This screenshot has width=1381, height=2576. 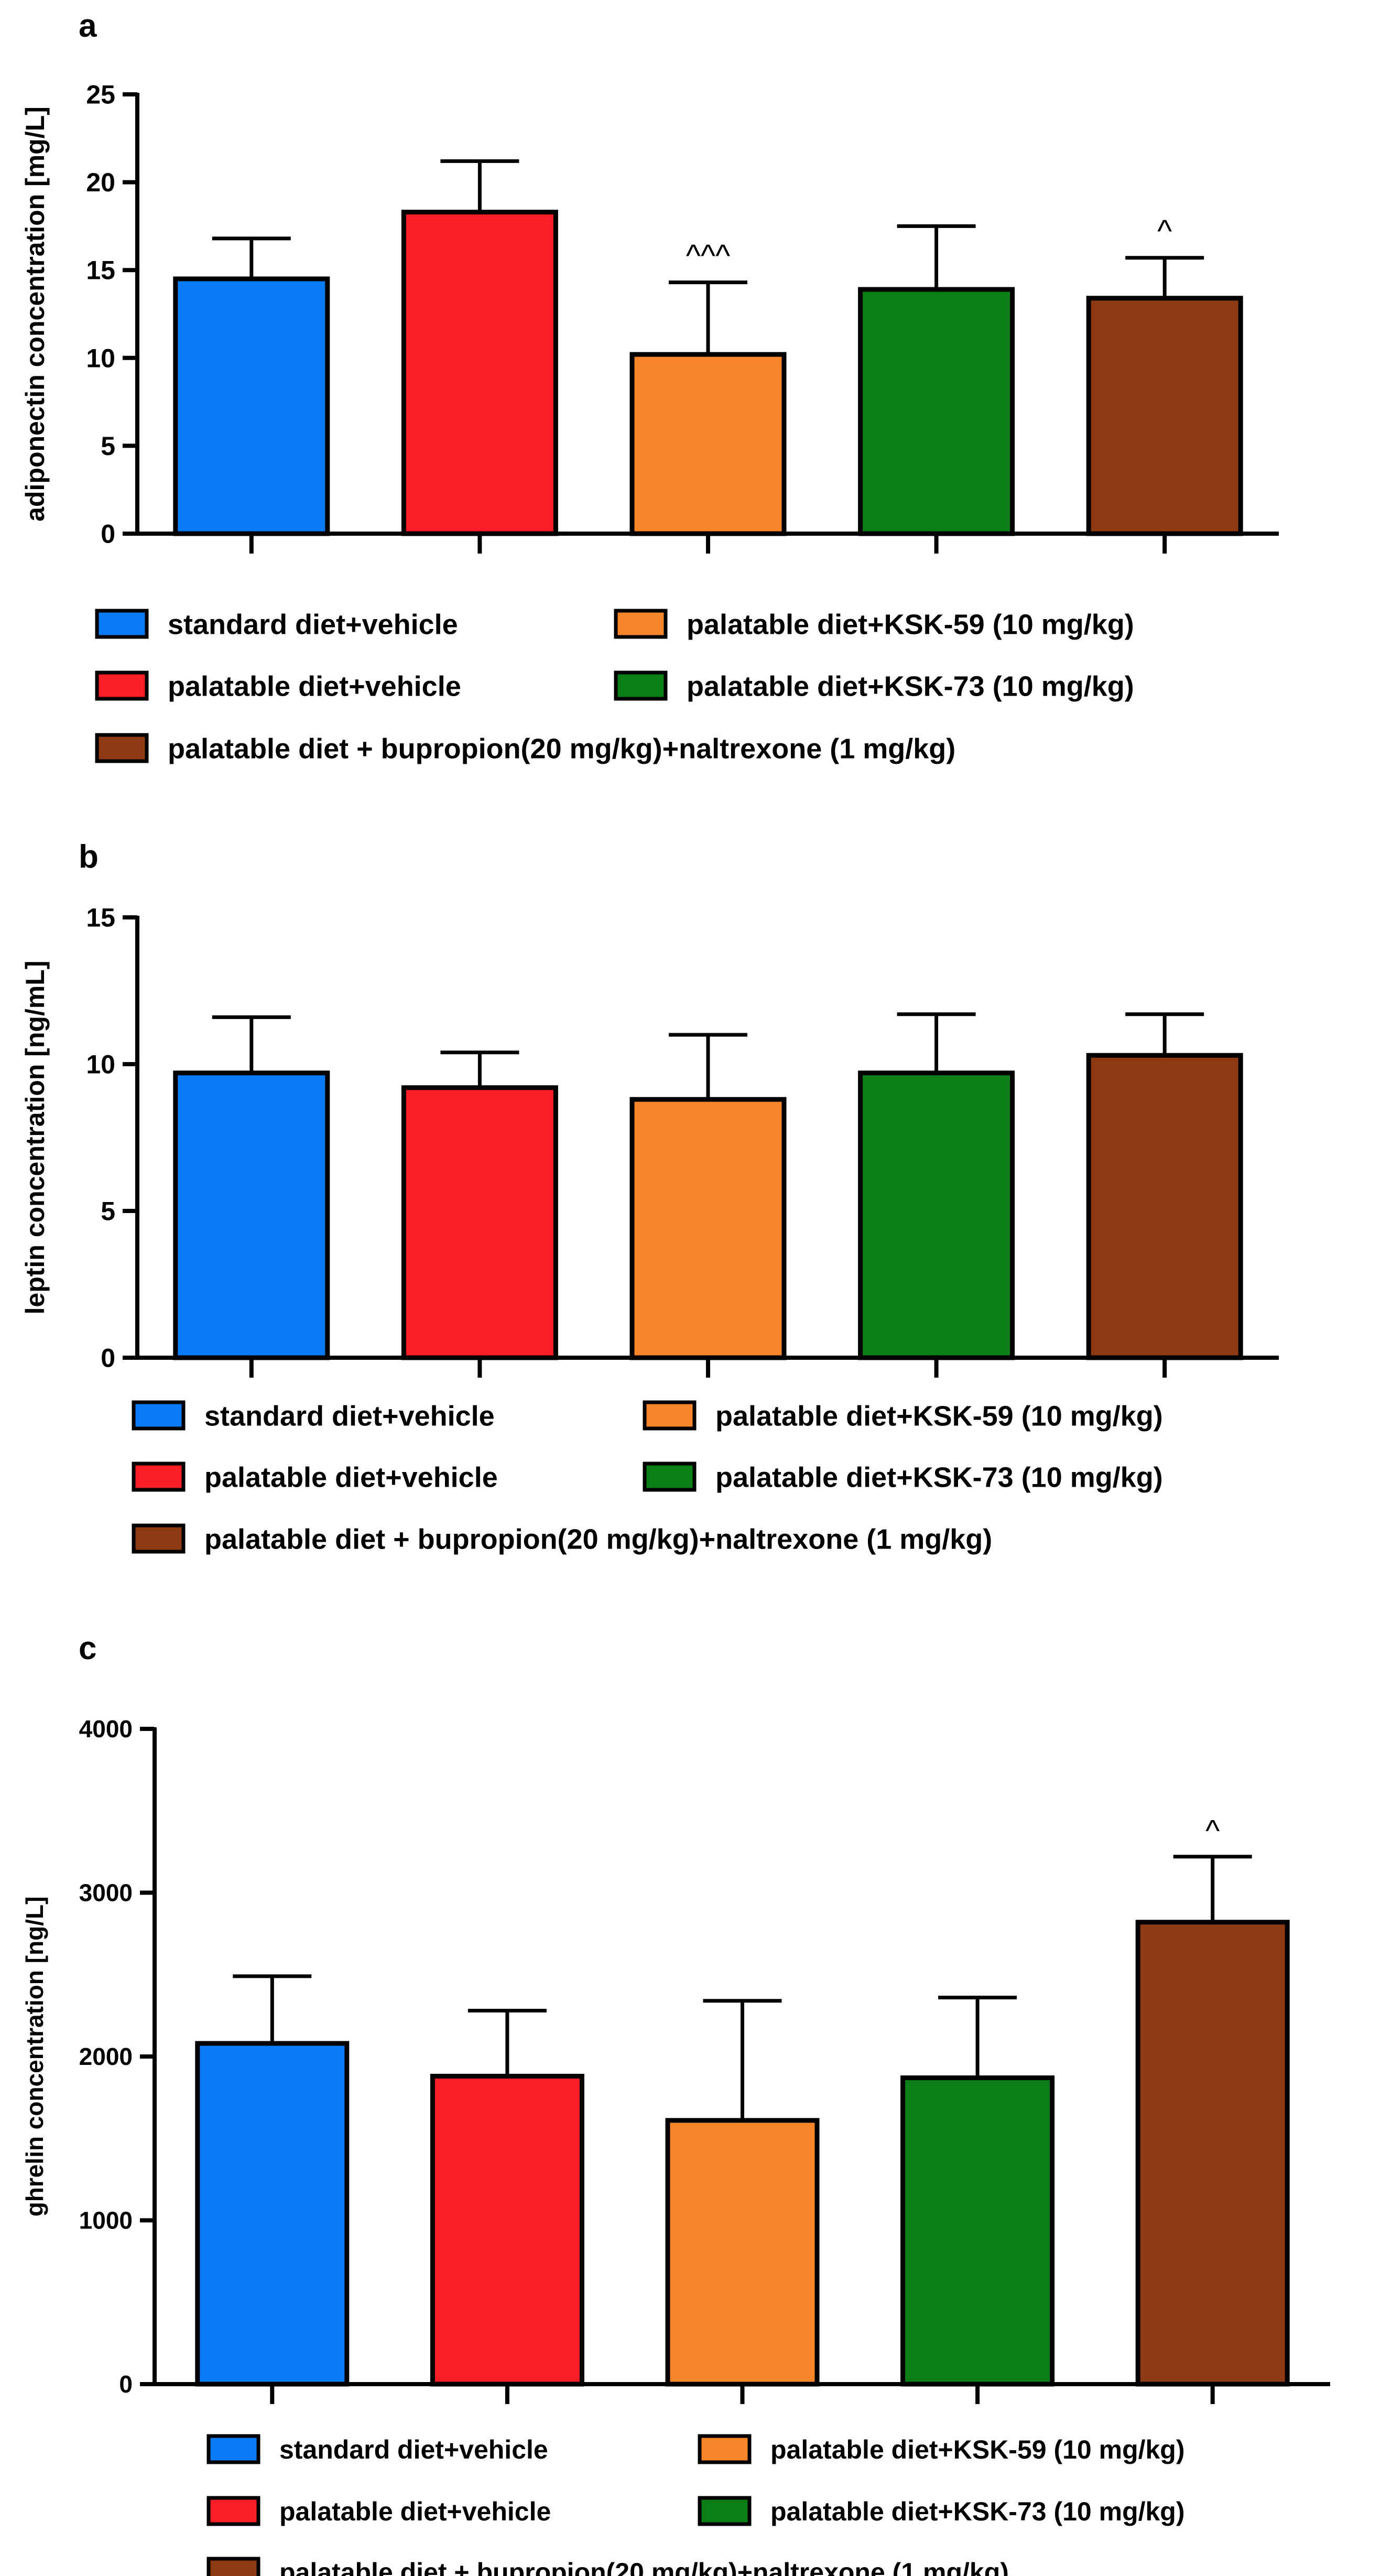 What do you see at coordinates (35, 314) in the screenshot?
I see `y-axis-title: adiponectin concentration [mg/L]` at bounding box center [35, 314].